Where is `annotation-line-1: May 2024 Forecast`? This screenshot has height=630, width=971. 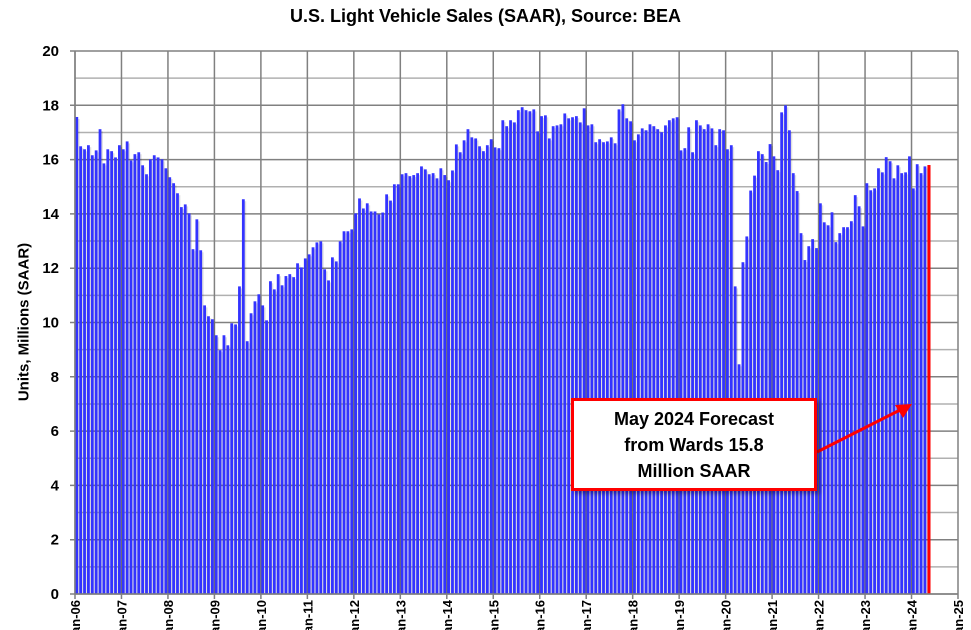 annotation-line-1: May 2024 Forecast is located at coordinates (694, 418).